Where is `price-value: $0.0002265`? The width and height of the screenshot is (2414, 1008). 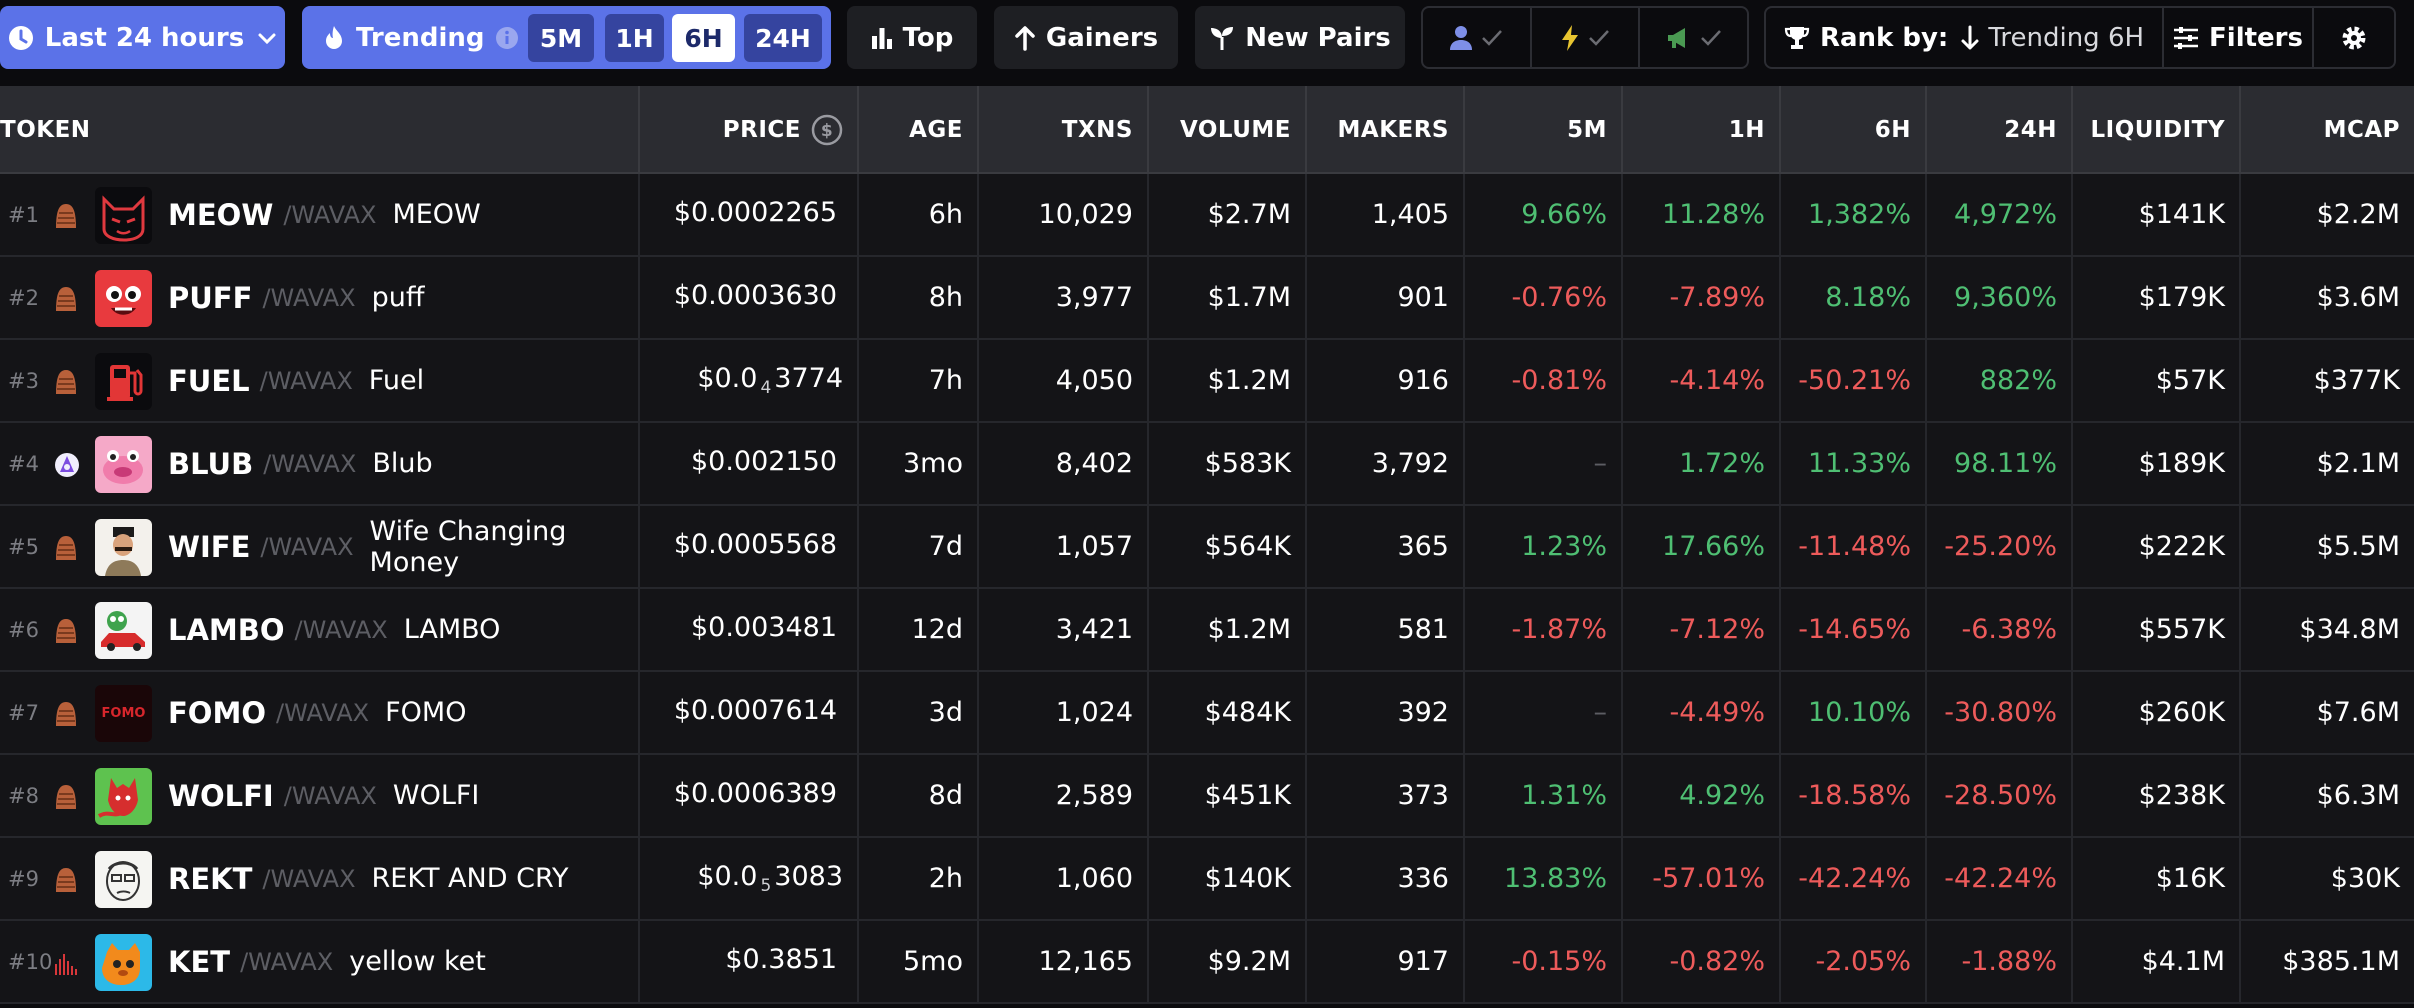 price-value: $0.0002265 is located at coordinates (758, 214).